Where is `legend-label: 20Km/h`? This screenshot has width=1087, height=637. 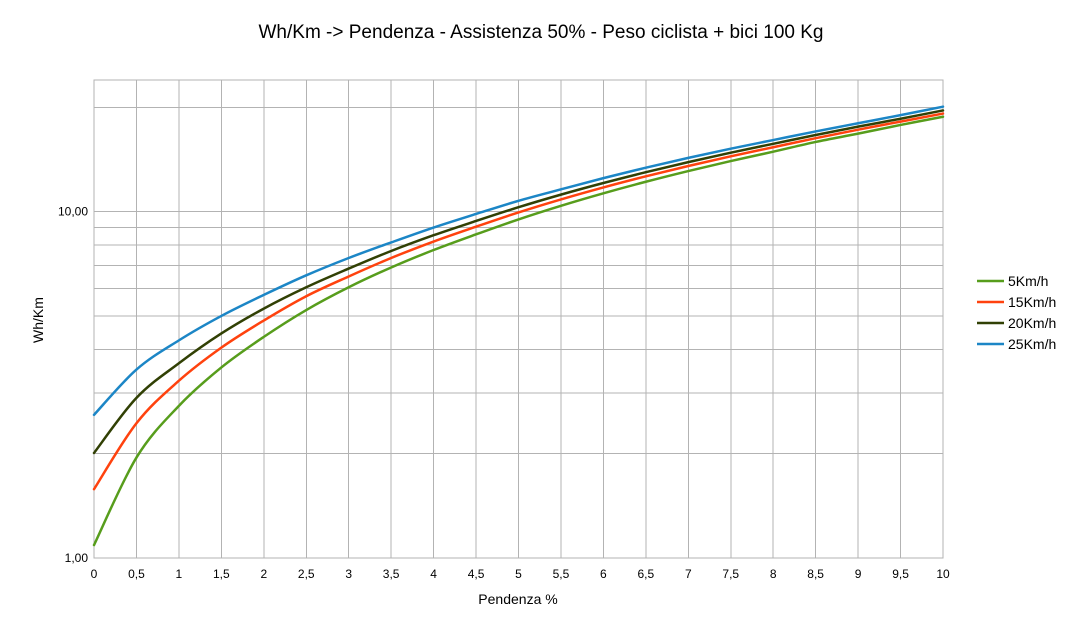
legend-label: 20Km/h is located at coordinates (1032, 323).